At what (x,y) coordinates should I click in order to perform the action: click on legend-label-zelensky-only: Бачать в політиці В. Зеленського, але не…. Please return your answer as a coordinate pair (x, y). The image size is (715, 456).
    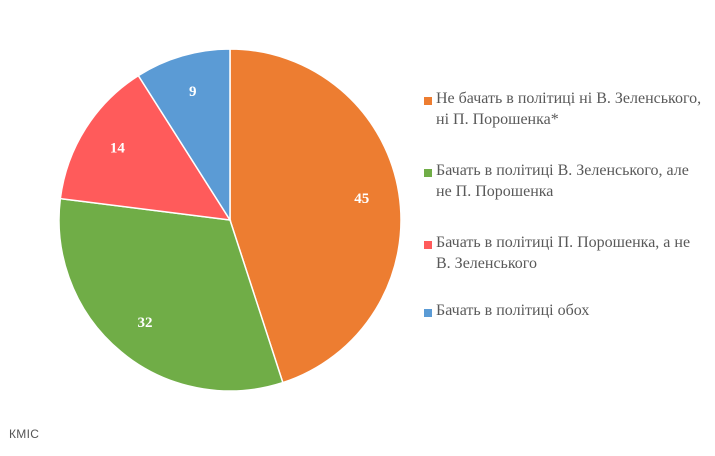
    Looking at the image, I should click on (562, 181).